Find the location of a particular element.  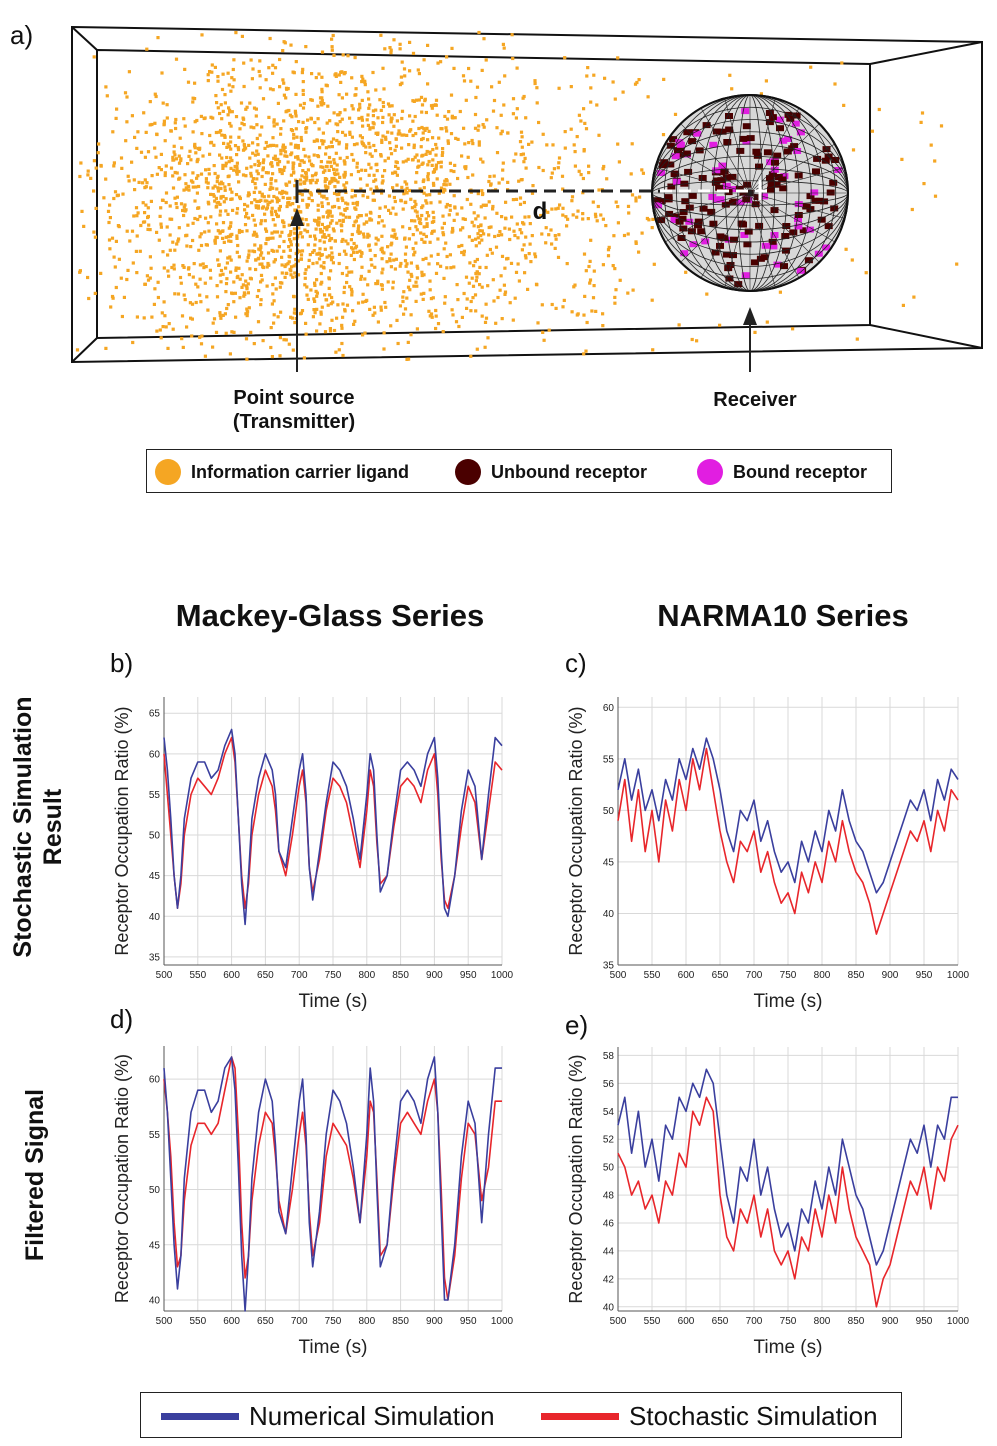

transmitter-label-line1: Point source is located at coordinates (294, 398).